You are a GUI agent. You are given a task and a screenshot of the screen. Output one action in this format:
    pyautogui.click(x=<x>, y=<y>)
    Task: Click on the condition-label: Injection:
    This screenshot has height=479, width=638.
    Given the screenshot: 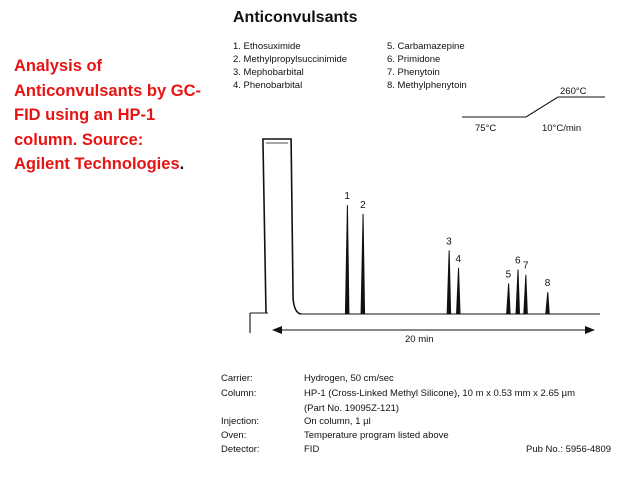 What is the action you would take?
    pyautogui.click(x=240, y=421)
    